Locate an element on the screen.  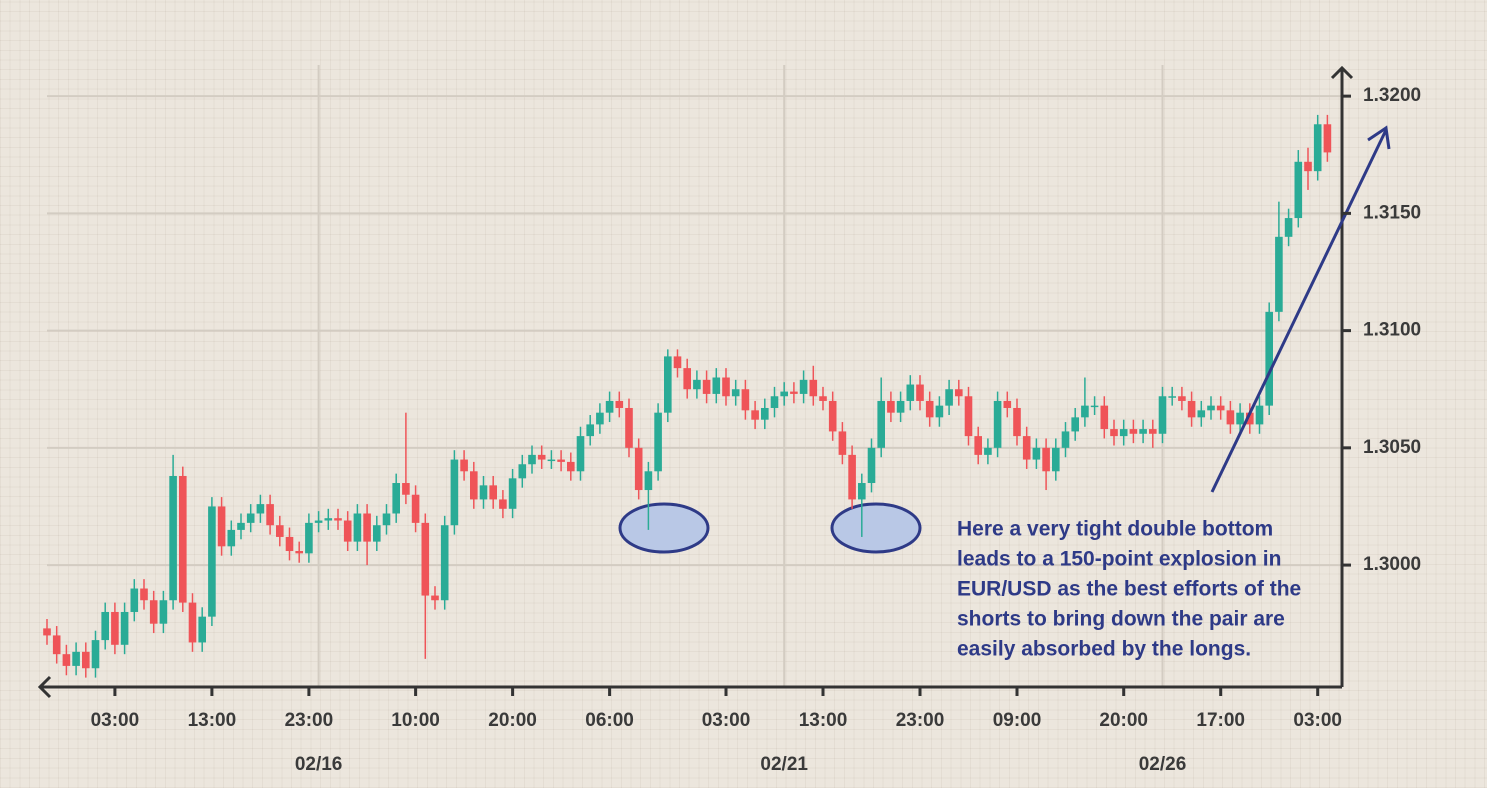
x-axis-arrow is located at coordinates (44, 687).